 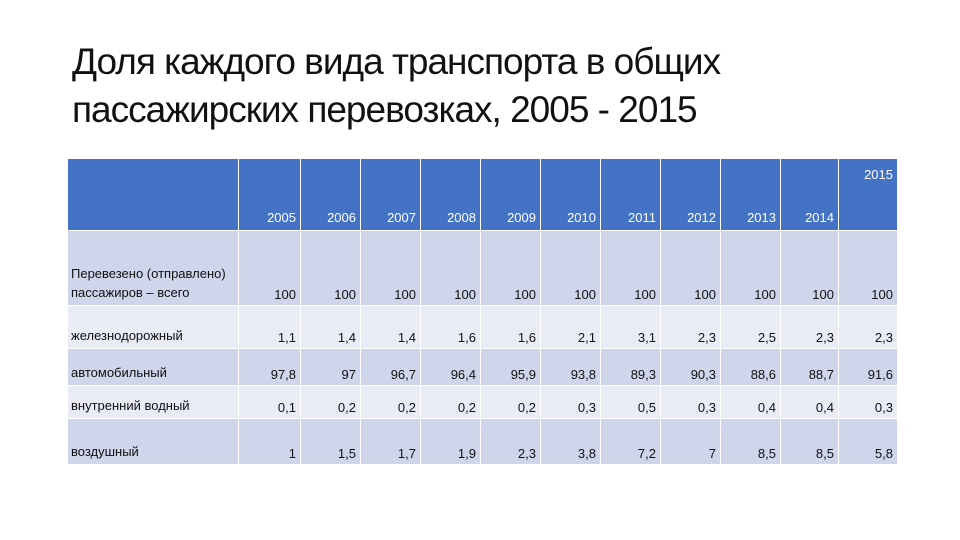 I want to click on cell-value: 96,7, so click(x=390, y=367).